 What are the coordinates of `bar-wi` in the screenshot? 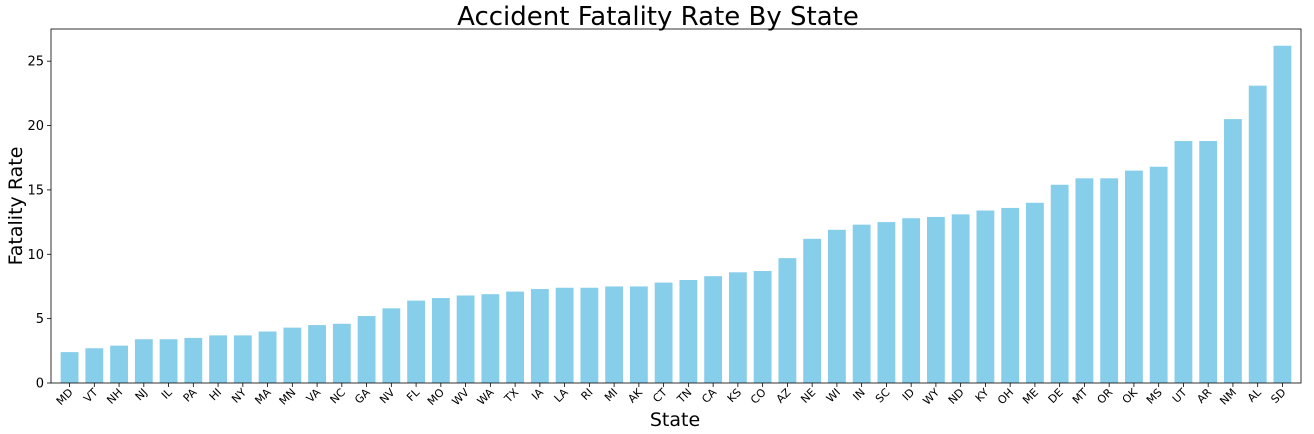 It's located at (836, 306).